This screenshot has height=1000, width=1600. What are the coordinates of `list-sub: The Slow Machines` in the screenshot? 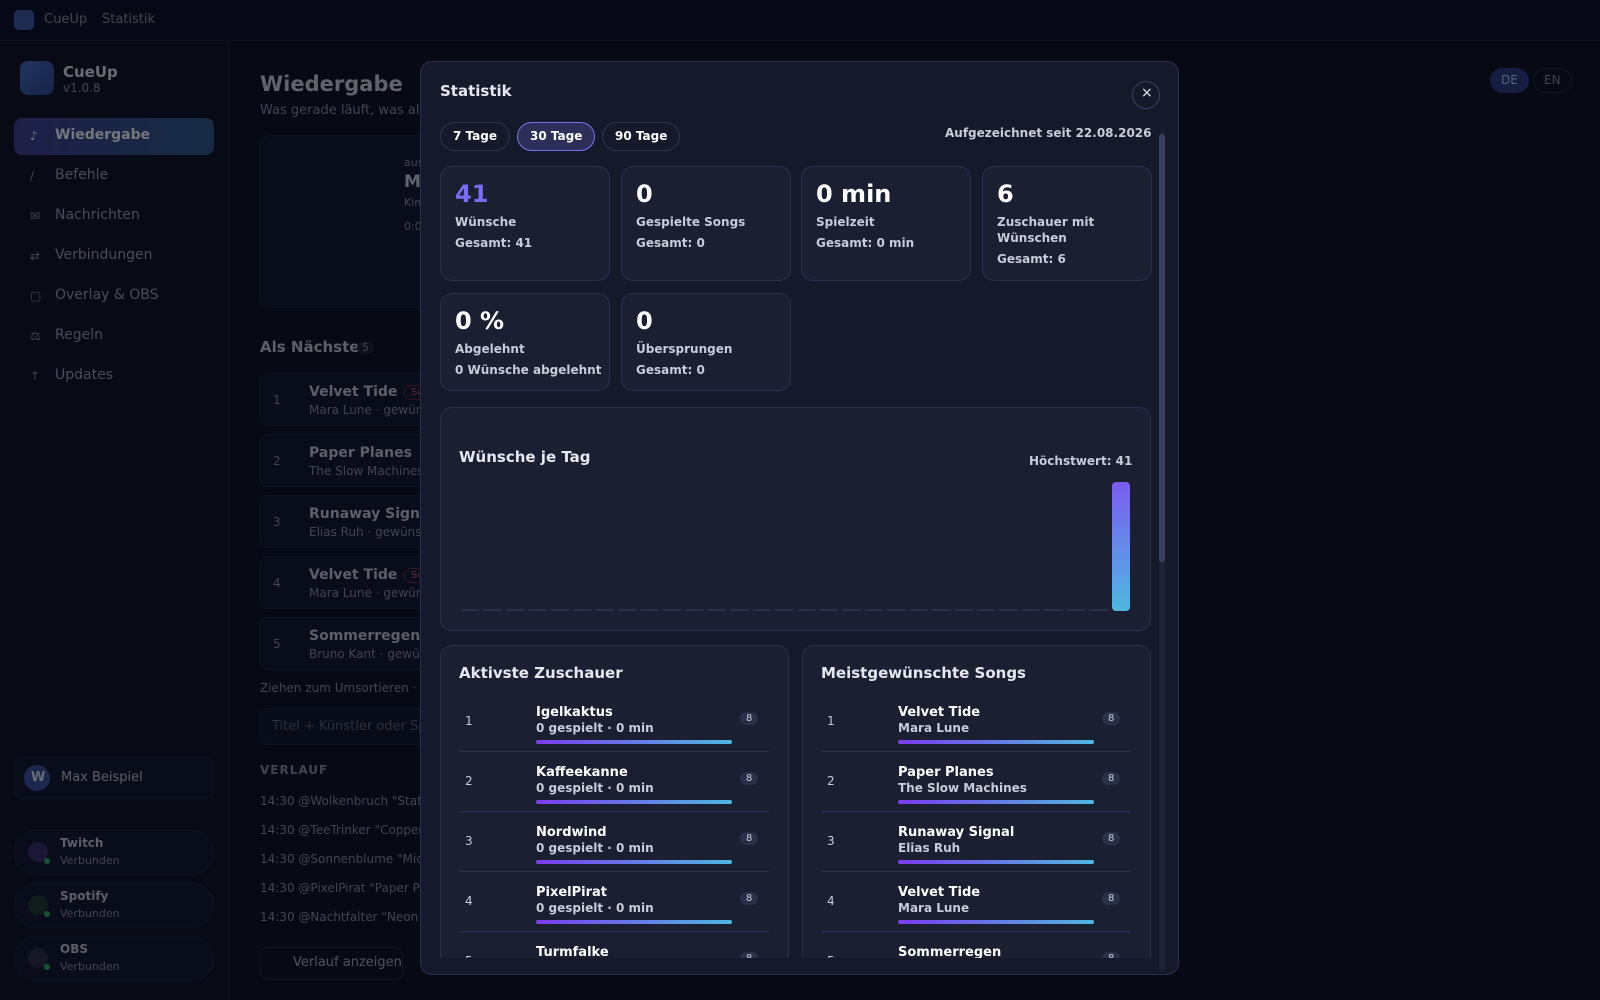 It's located at (962, 788).